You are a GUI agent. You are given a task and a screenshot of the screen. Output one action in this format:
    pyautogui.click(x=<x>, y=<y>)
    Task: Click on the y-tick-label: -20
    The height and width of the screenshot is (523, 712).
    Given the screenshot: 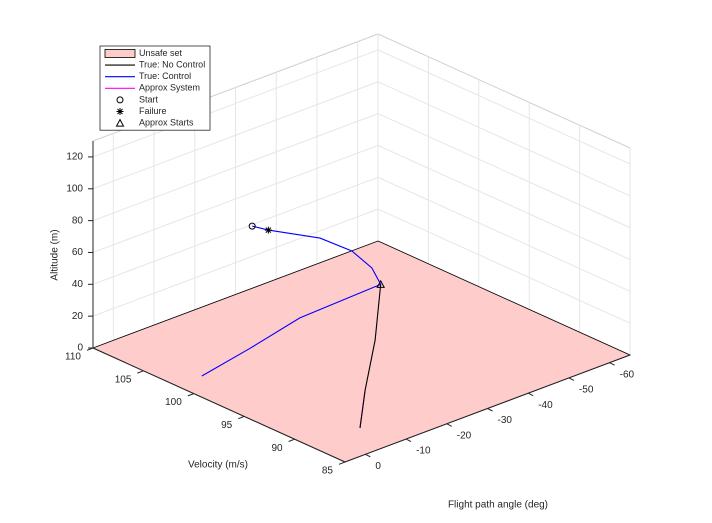 What is the action you would take?
    pyautogui.click(x=464, y=435)
    